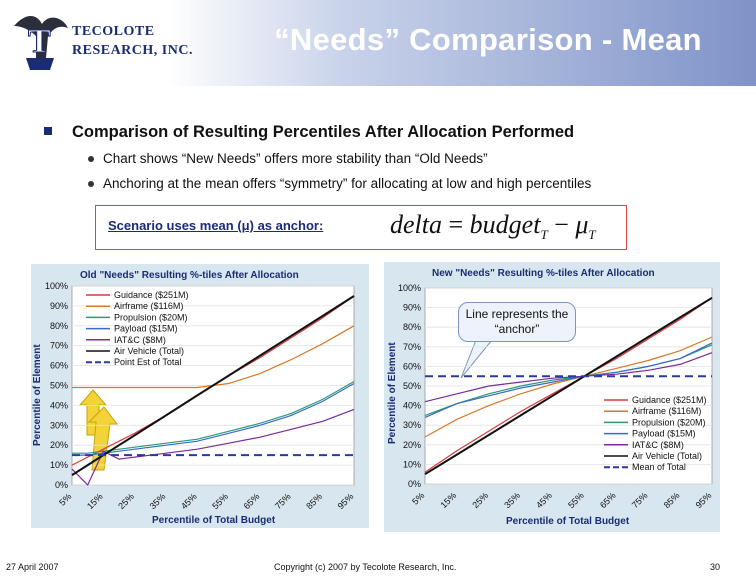  Describe the element at coordinates (48, 131) in the screenshot. I see `main-bullet-marker` at that location.